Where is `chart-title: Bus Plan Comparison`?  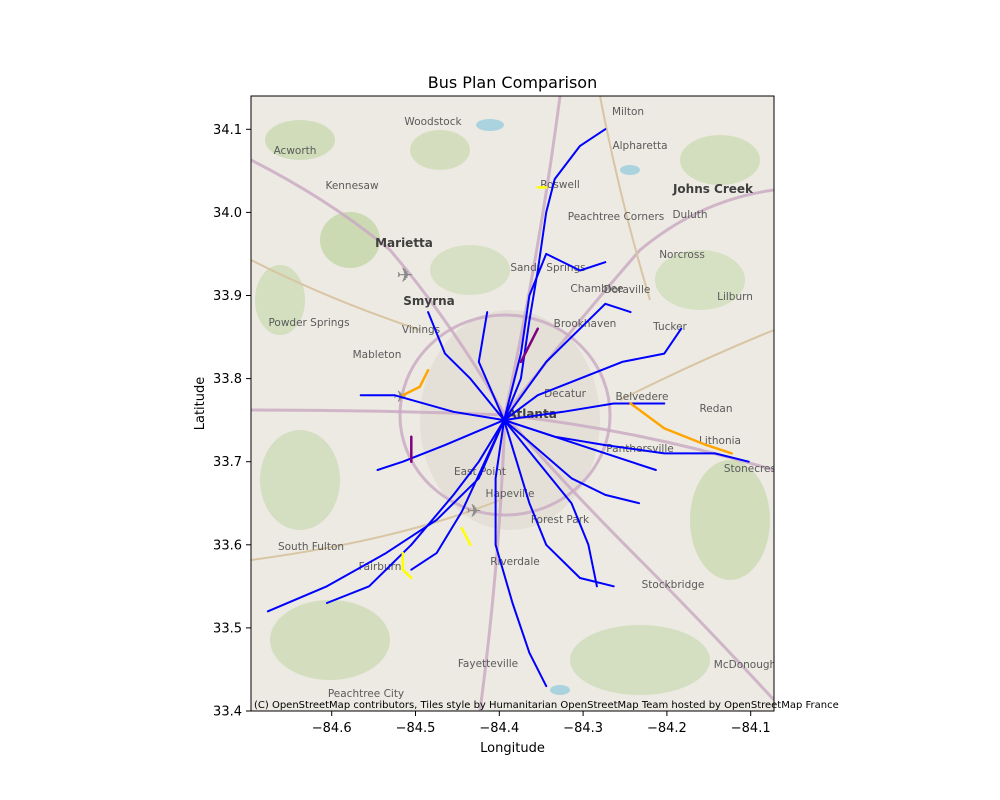 chart-title: Bus Plan Comparison is located at coordinates (512, 82).